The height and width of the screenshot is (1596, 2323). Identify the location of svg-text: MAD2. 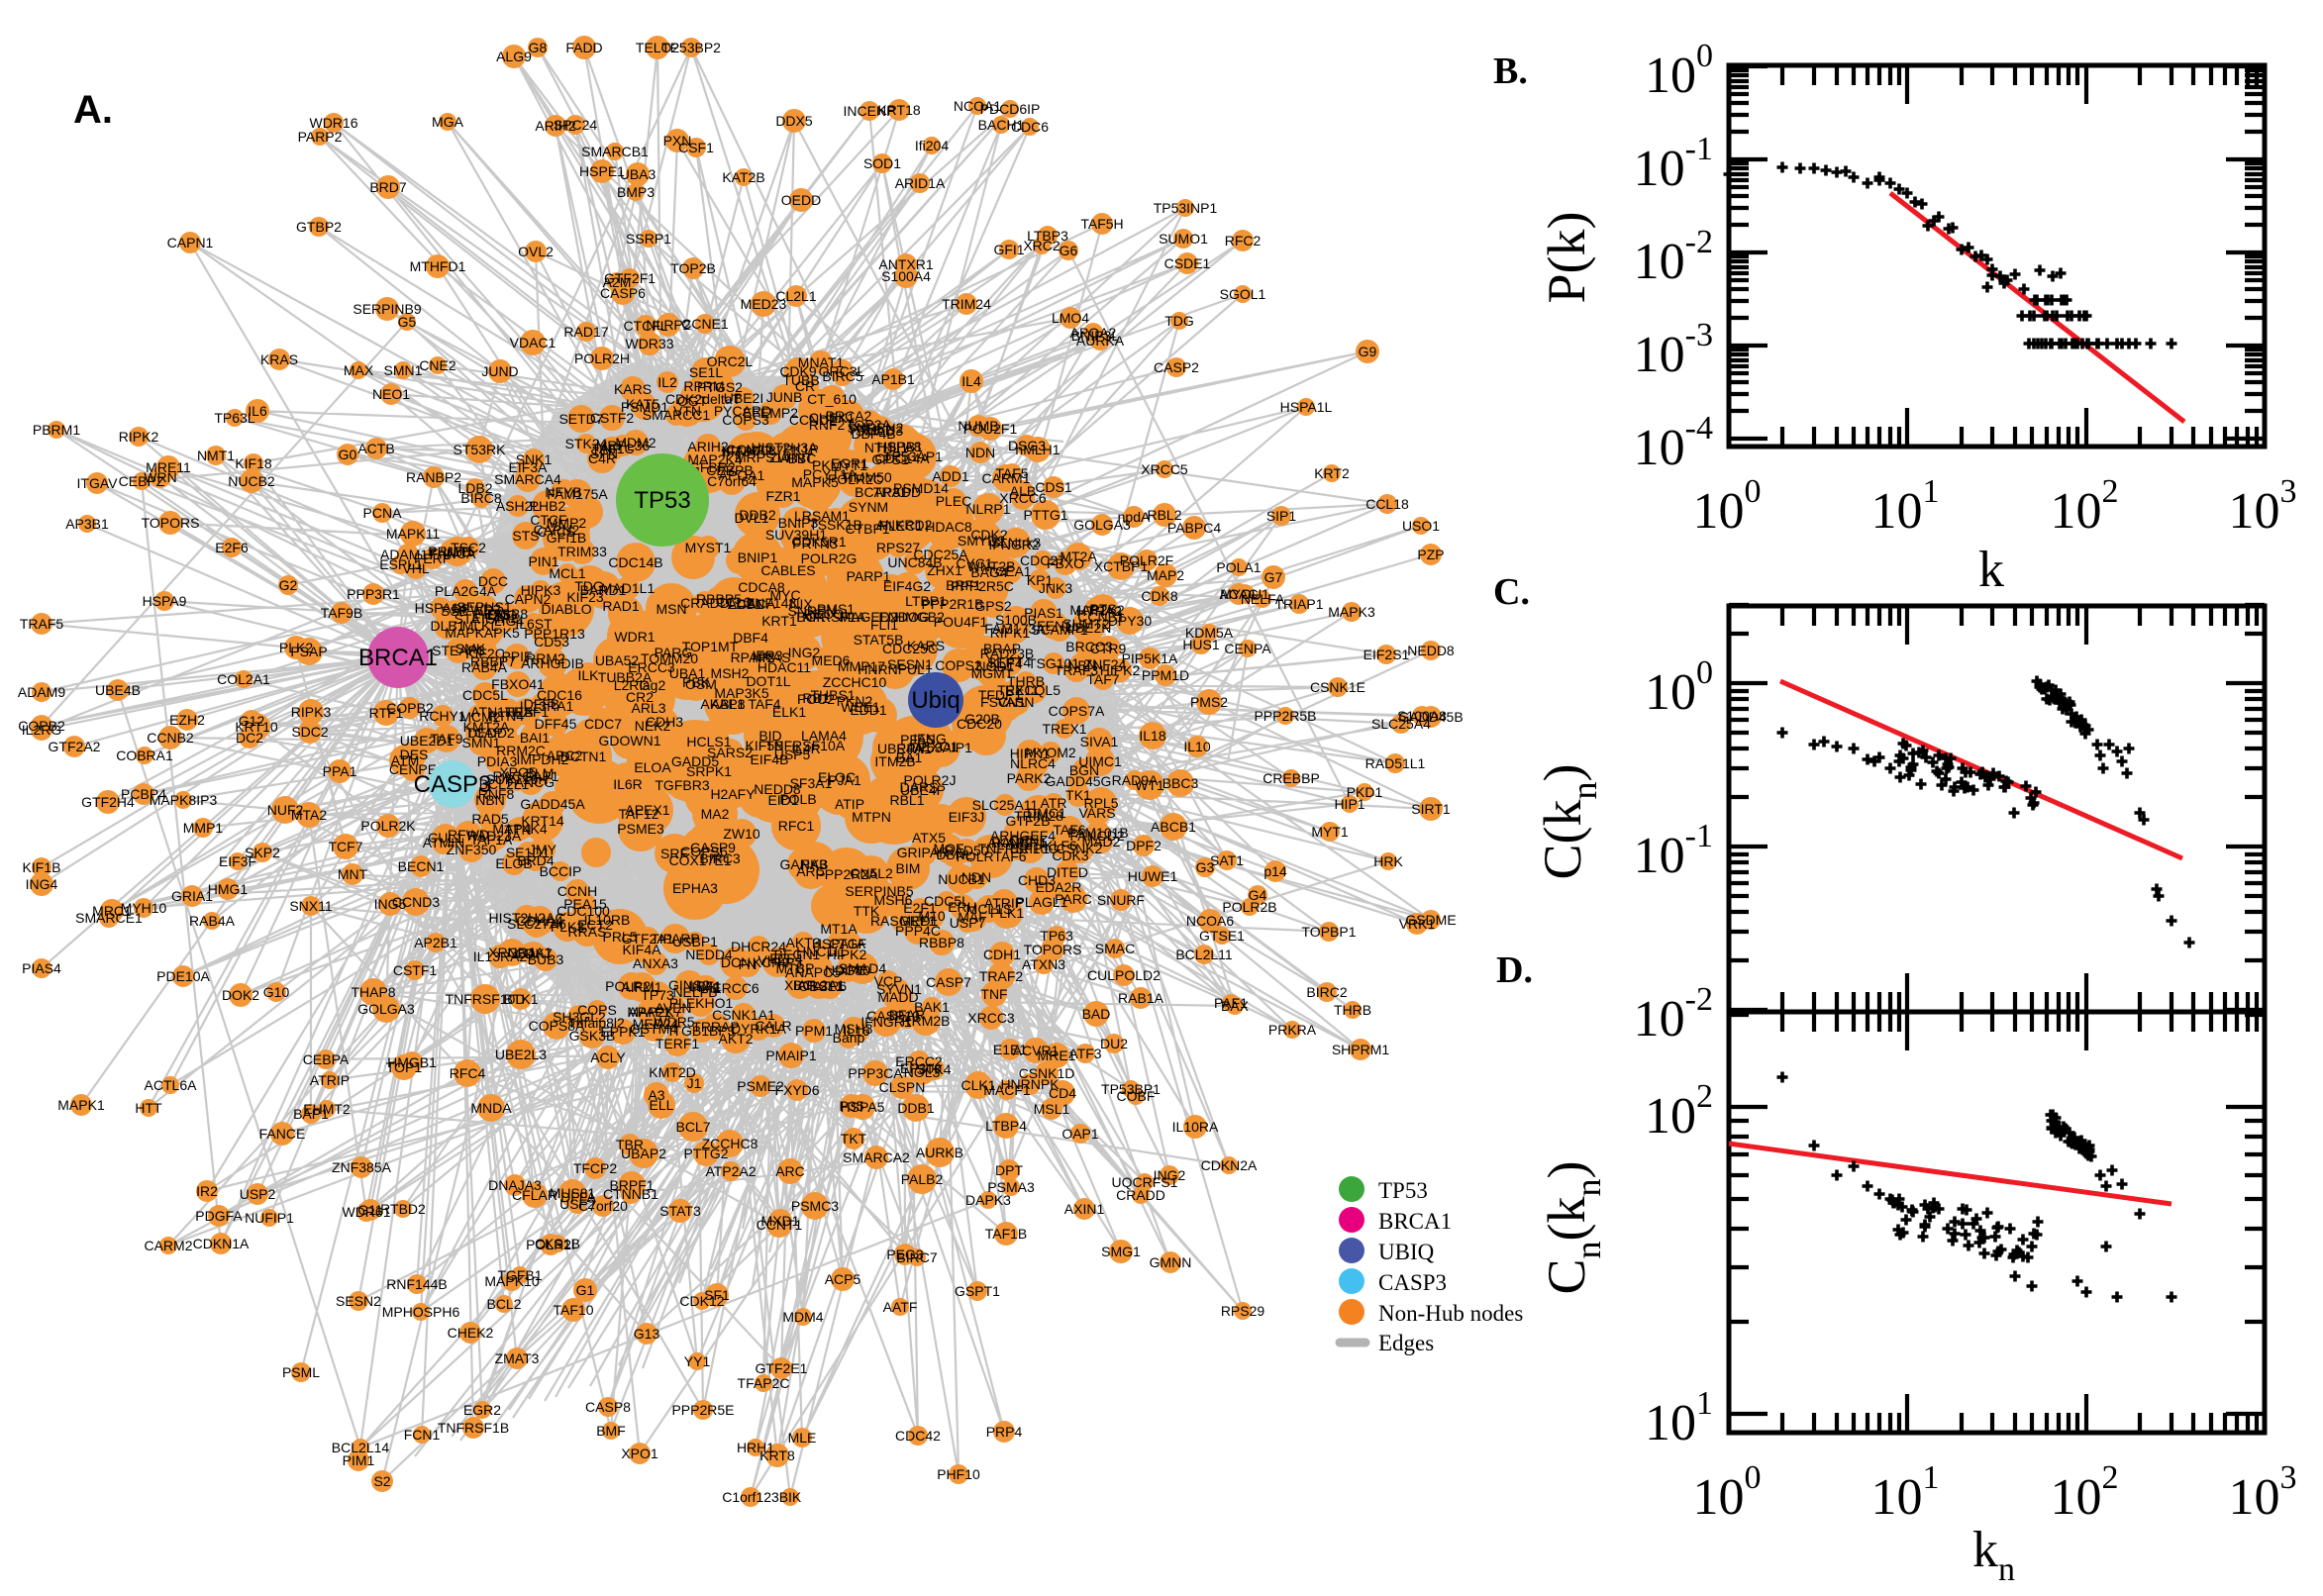
(1101, 841).